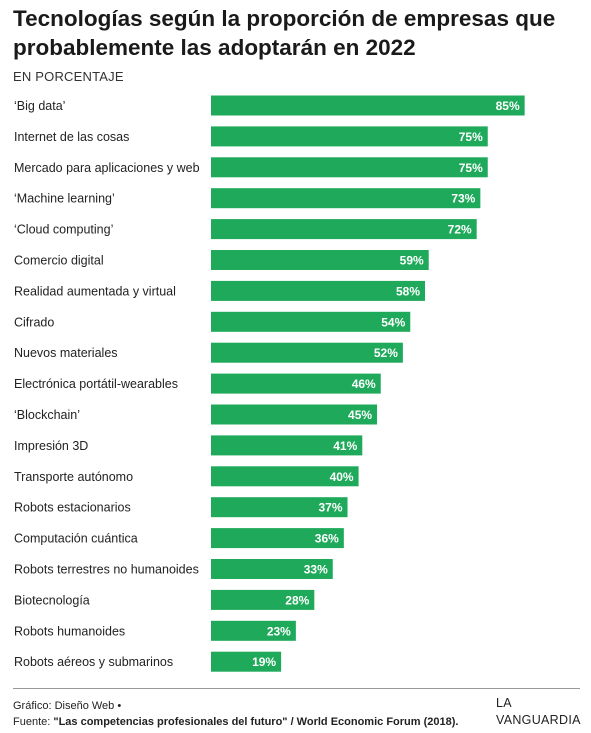  Describe the element at coordinates (316, 570) in the screenshot. I see `value-label: 33%` at that location.